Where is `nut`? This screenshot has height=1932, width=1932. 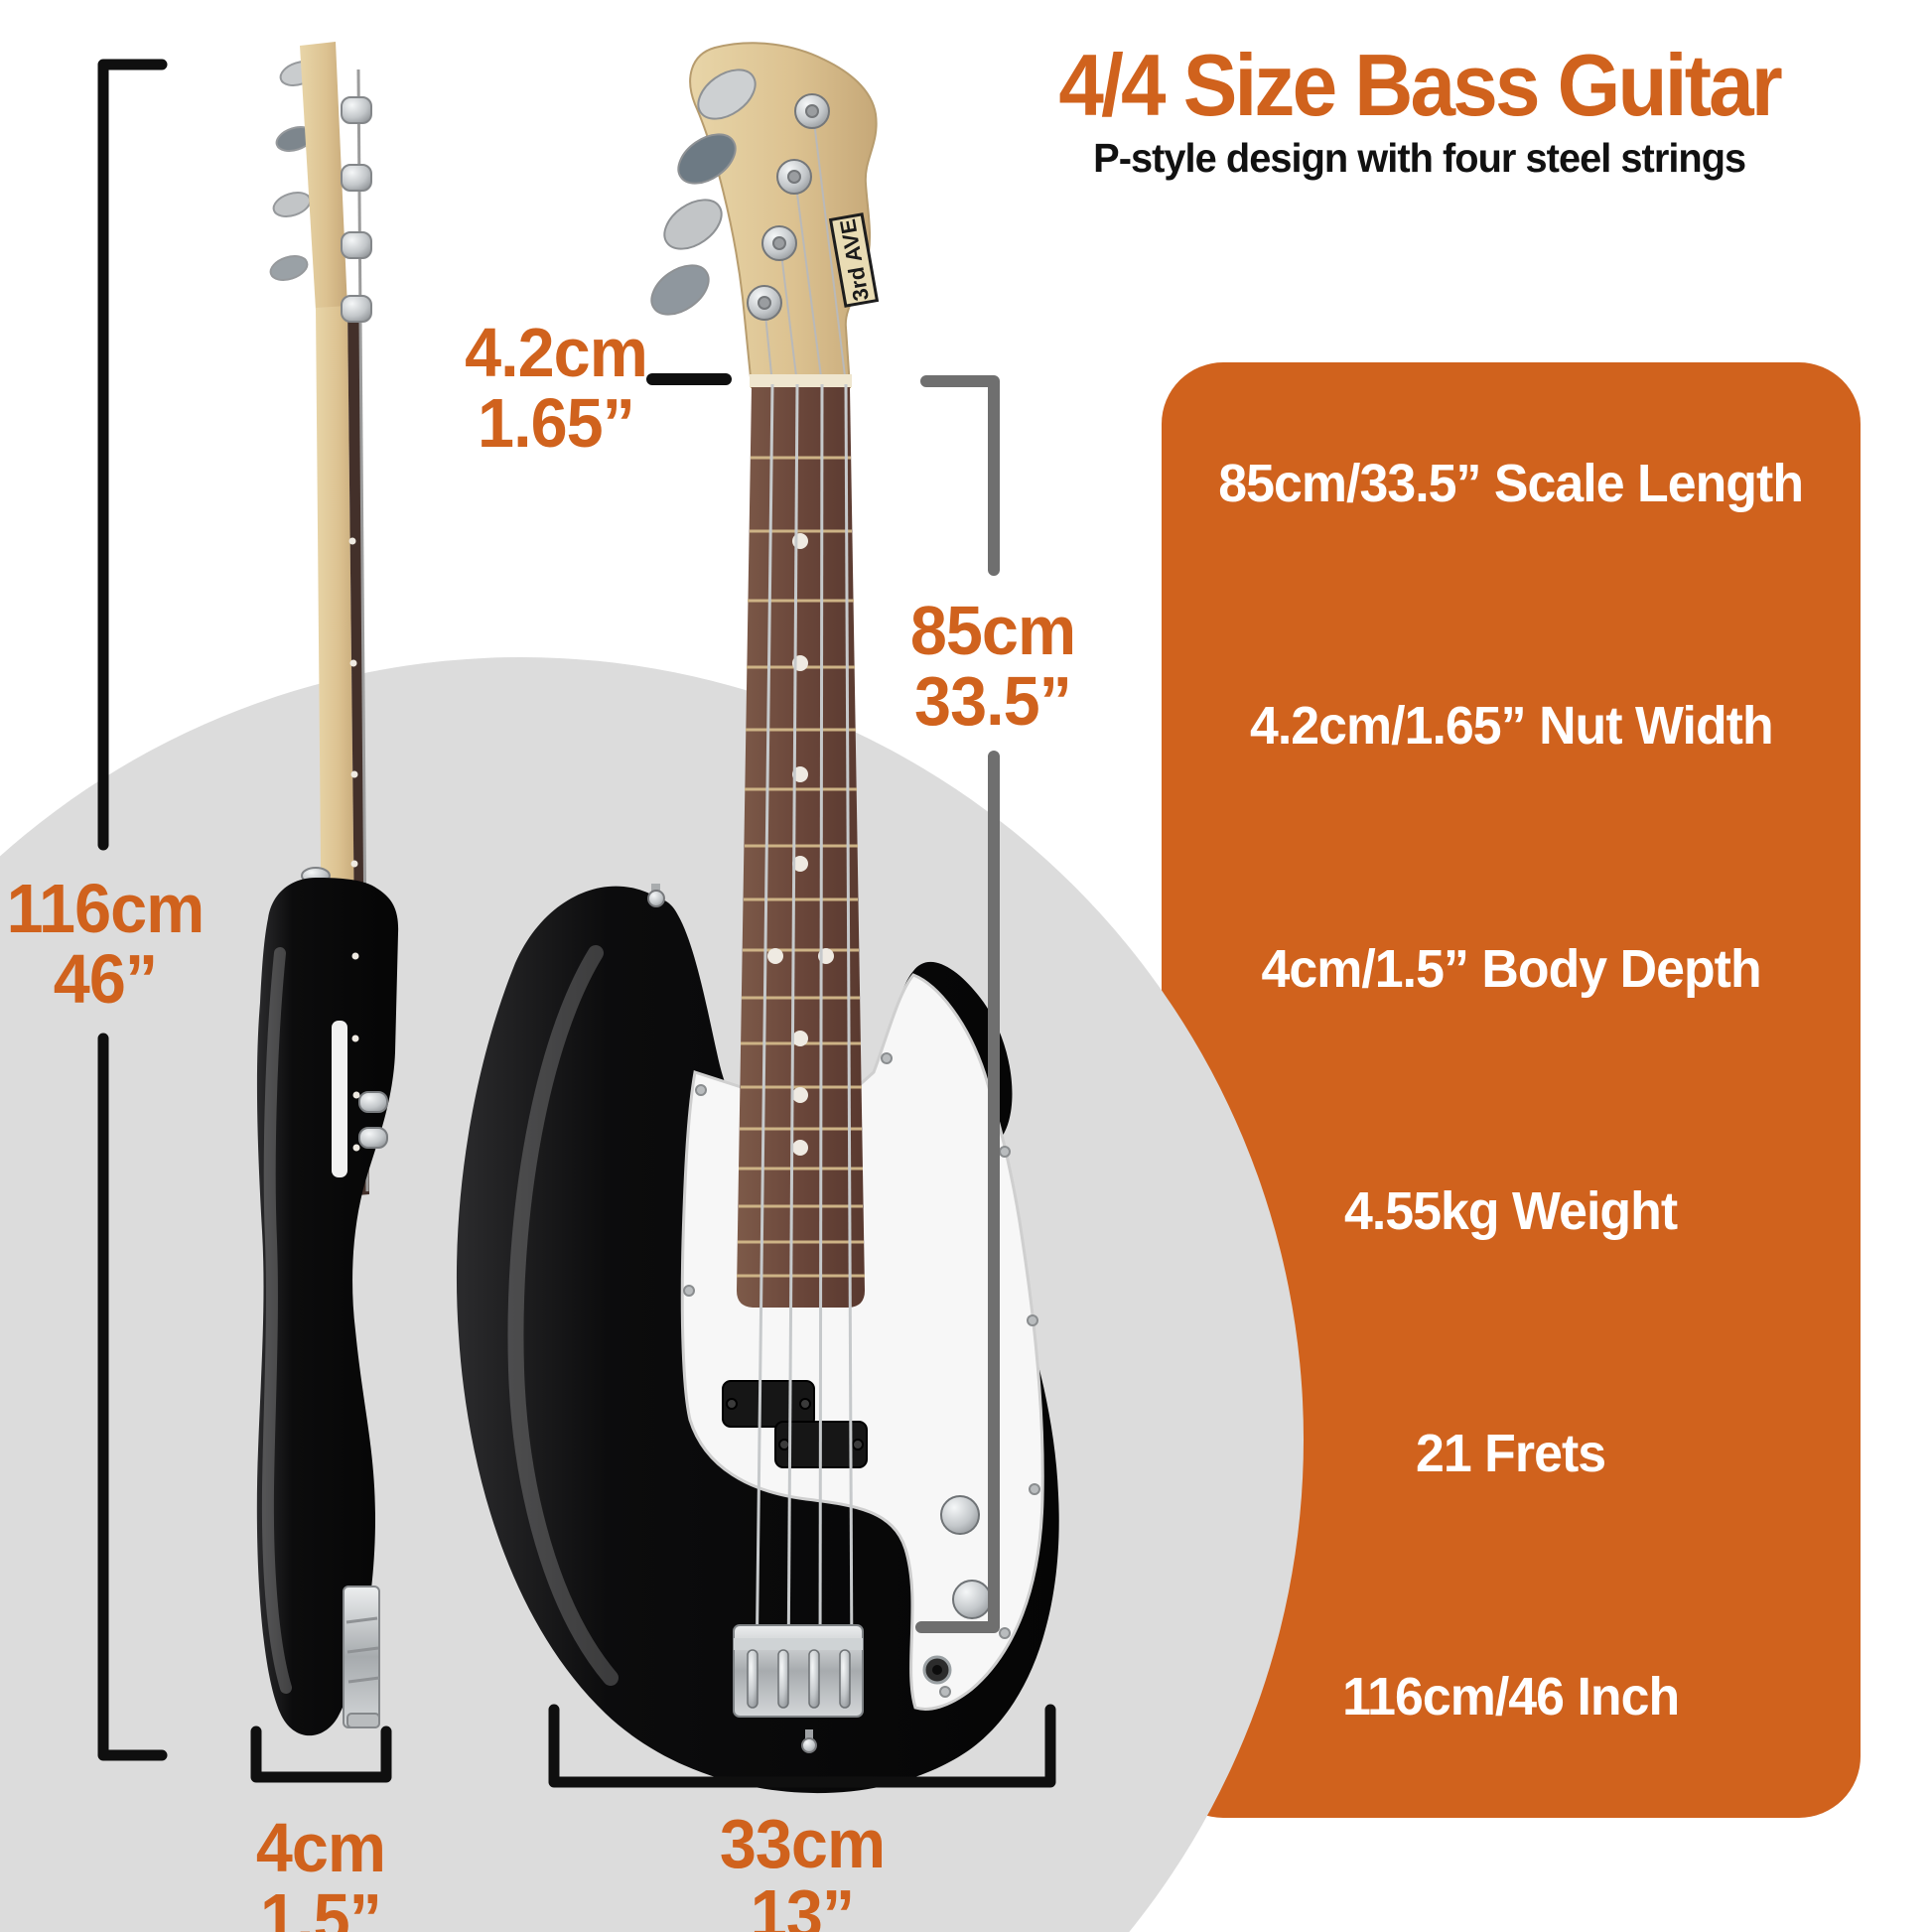 nut is located at coordinates (801, 381).